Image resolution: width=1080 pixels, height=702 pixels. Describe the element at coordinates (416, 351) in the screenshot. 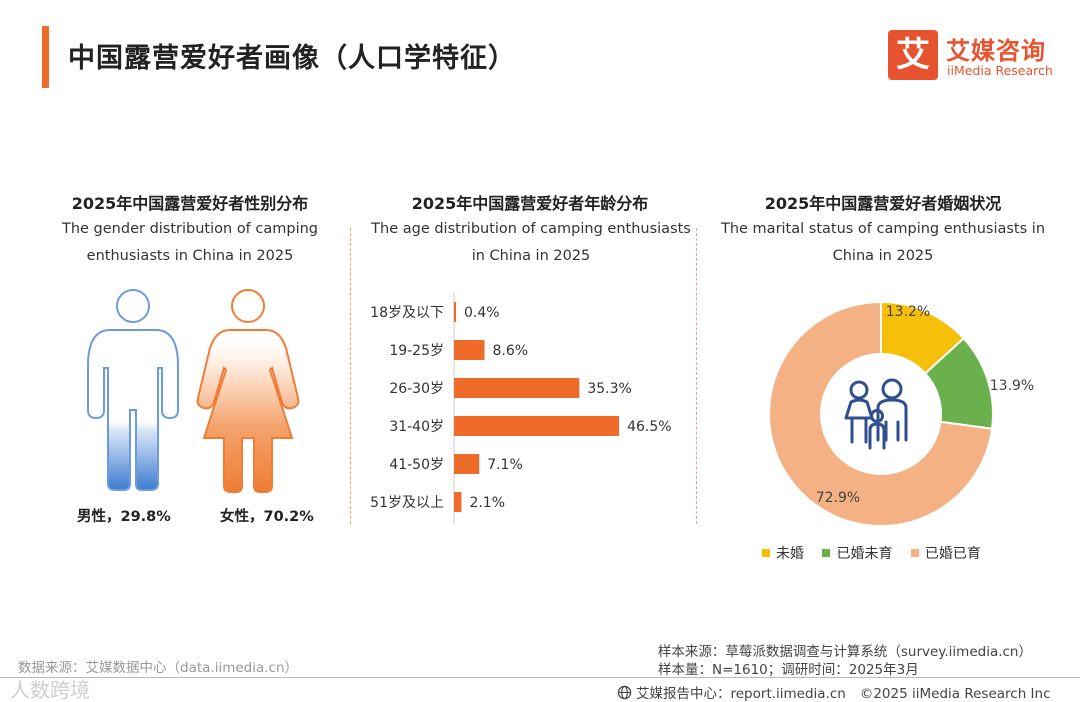

I see `age-tick-label: 19-25岁` at that location.